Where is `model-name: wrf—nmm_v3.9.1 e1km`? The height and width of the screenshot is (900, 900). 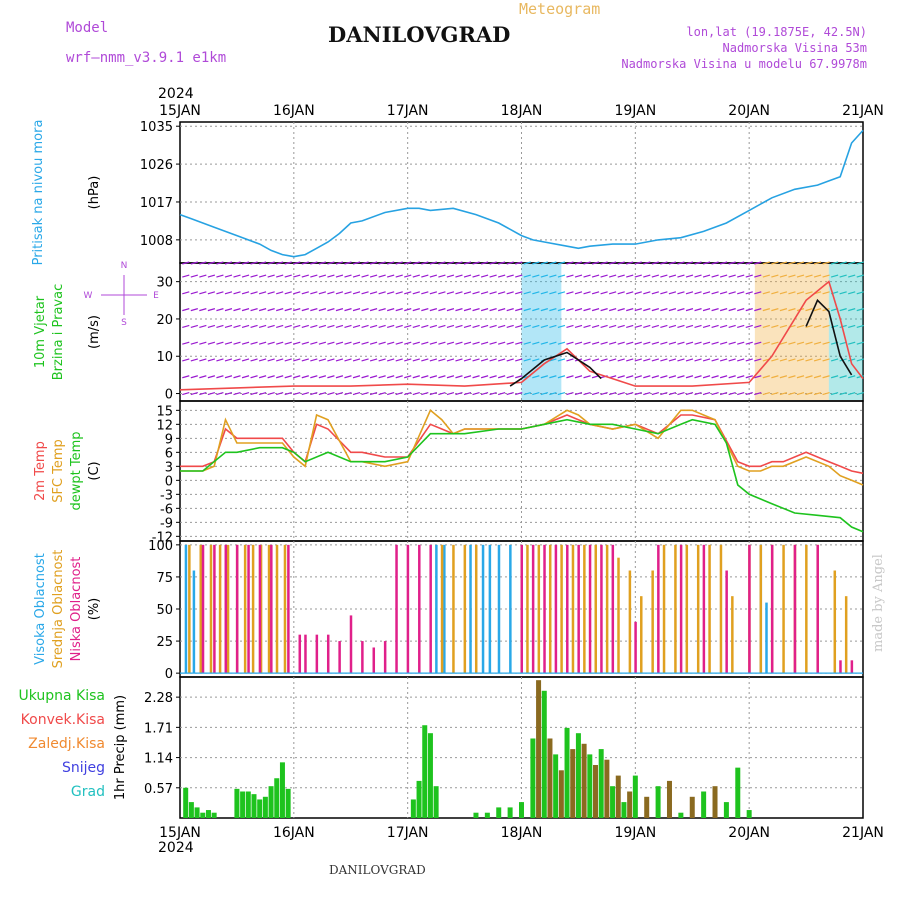 model-name: wrf—nmm_v3.9.1 e1km is located at coordinates (146, 58).